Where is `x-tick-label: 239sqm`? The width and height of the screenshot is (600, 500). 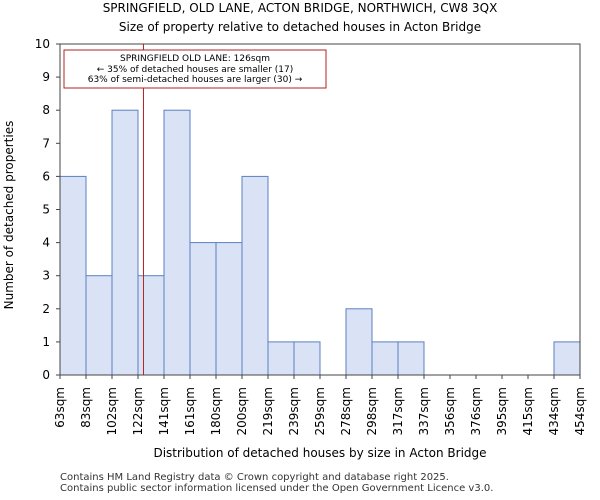
x-tick-label: 239sqm is located at coordinates (294, 411).